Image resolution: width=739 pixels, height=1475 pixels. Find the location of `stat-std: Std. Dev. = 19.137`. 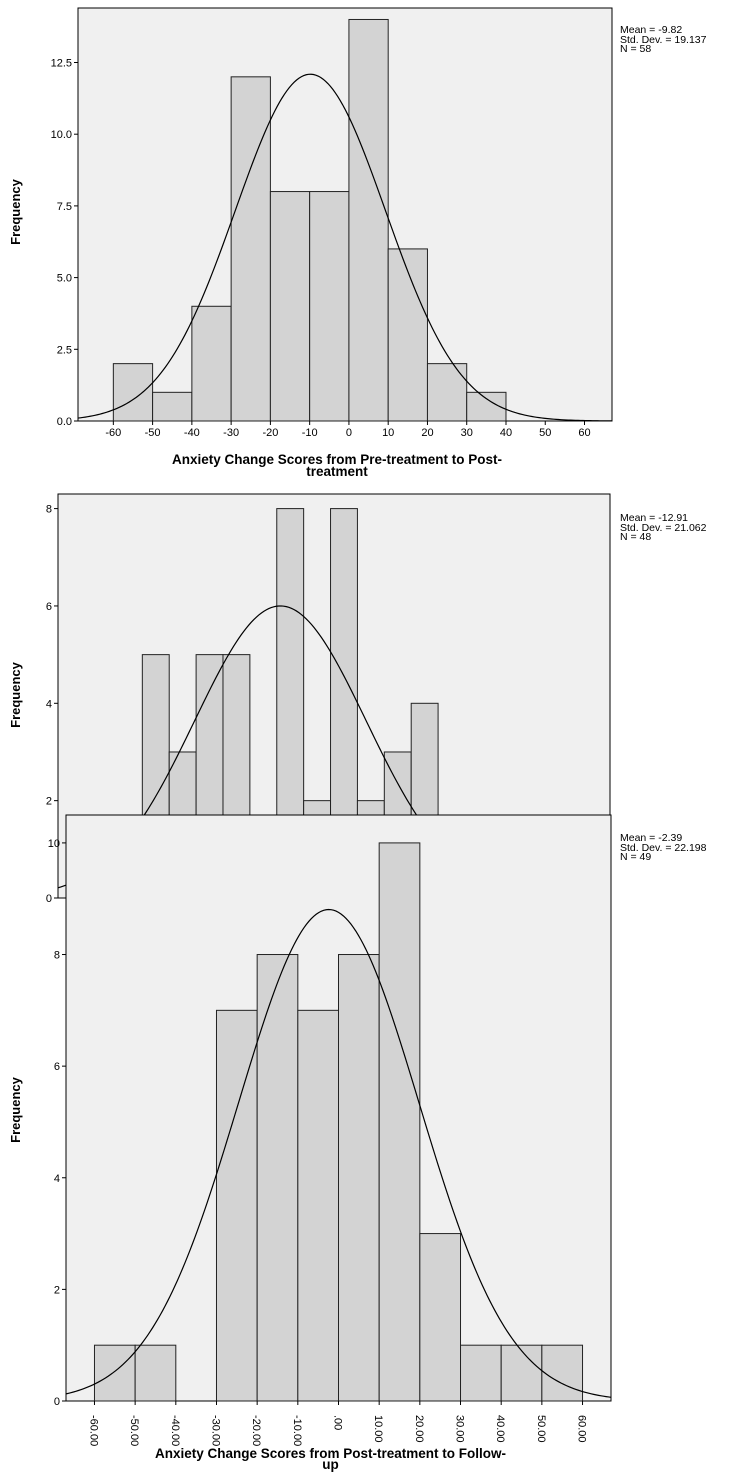

stat-std: Std. Dev. = 19.137 is located at coordinates (663, 39).